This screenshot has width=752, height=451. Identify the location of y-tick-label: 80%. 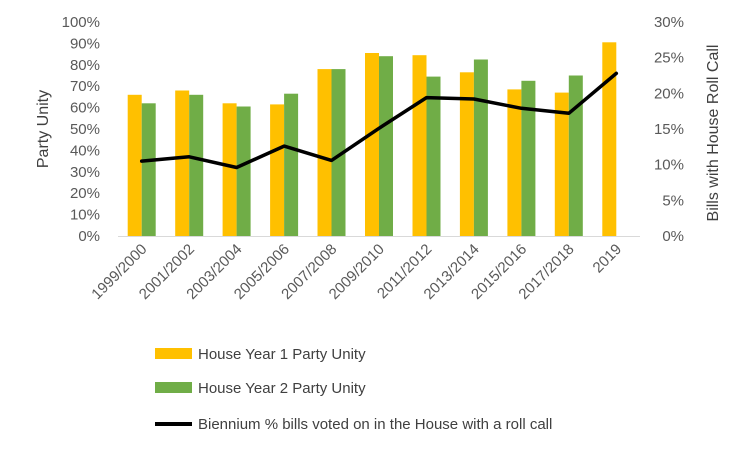
(85, 65).